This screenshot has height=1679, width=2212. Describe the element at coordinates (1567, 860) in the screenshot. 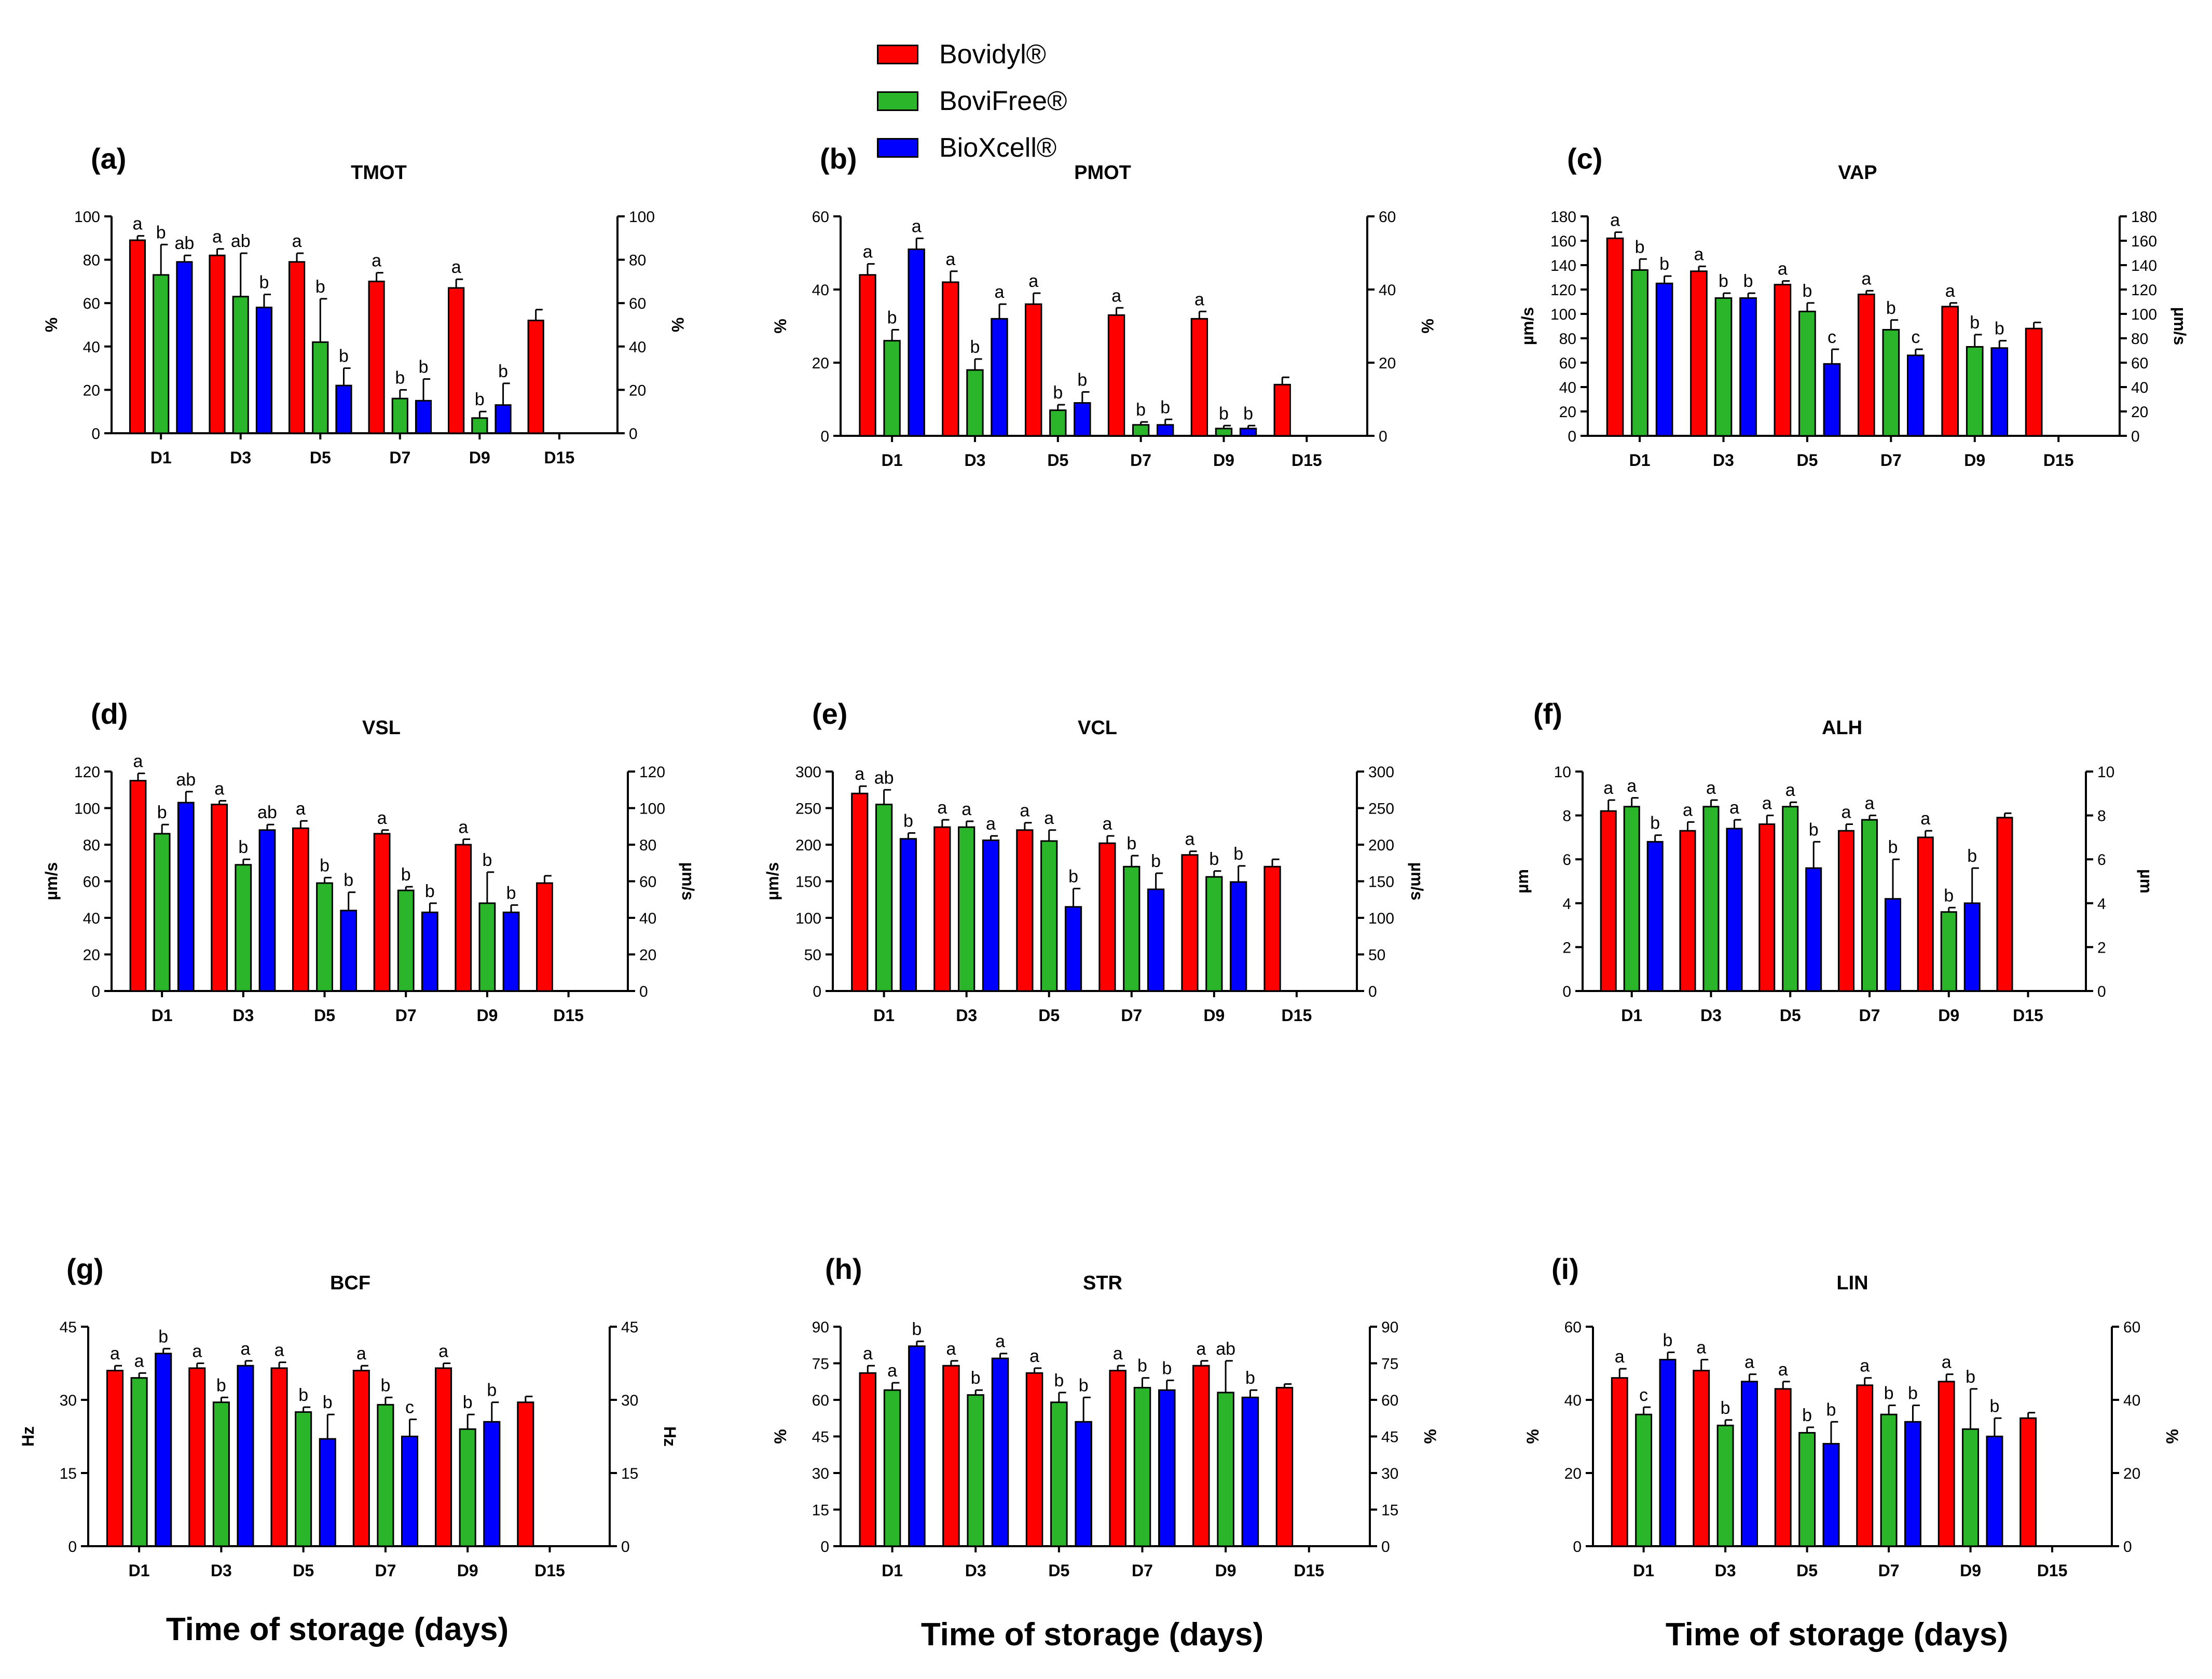

I see `y-tick-label-left: 6` at that location.